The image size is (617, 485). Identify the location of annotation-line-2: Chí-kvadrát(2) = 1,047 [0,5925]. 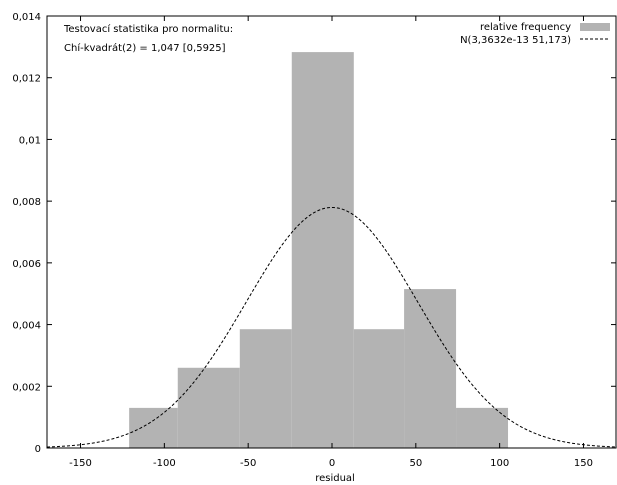
(145, 48).